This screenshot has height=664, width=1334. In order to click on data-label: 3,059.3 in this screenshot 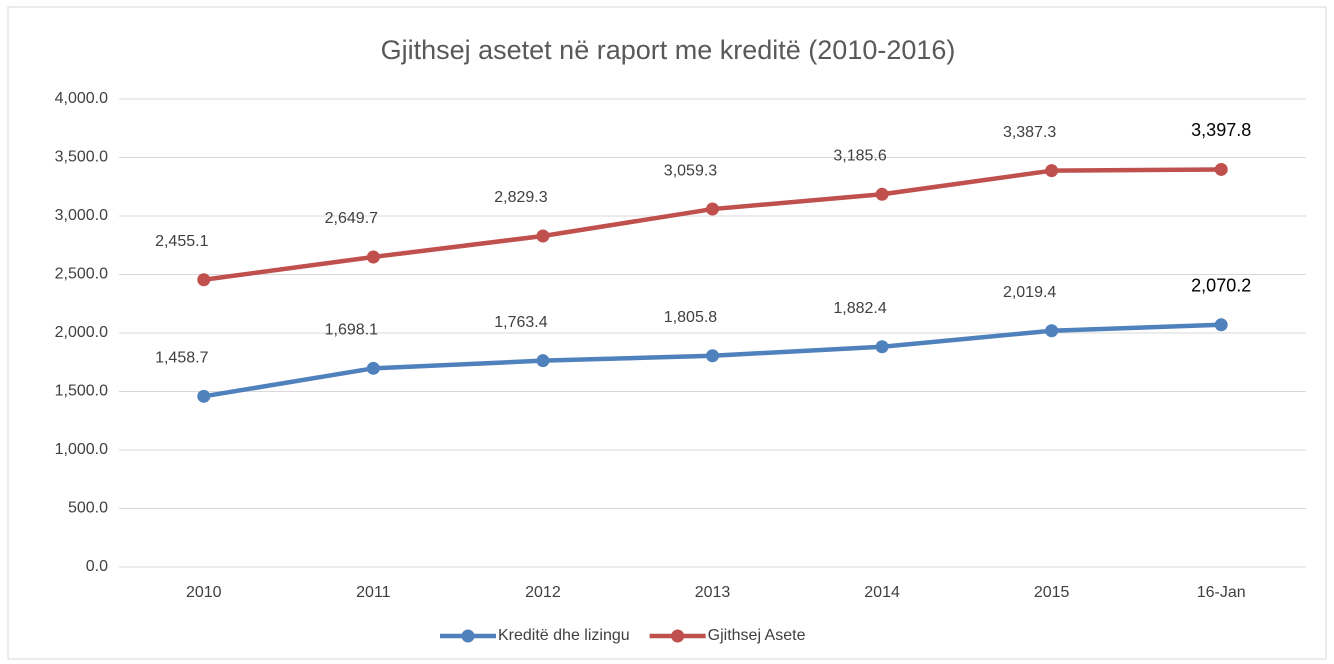, I will do `click(690, 170)`.